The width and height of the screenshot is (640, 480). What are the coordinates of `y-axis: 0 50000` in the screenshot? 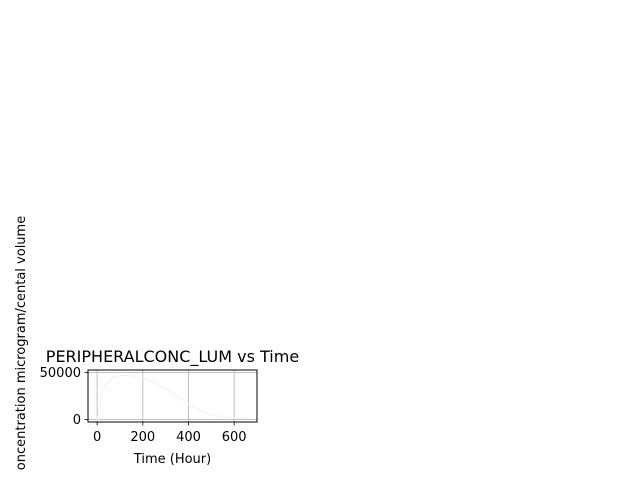 It's located at (64, 397).